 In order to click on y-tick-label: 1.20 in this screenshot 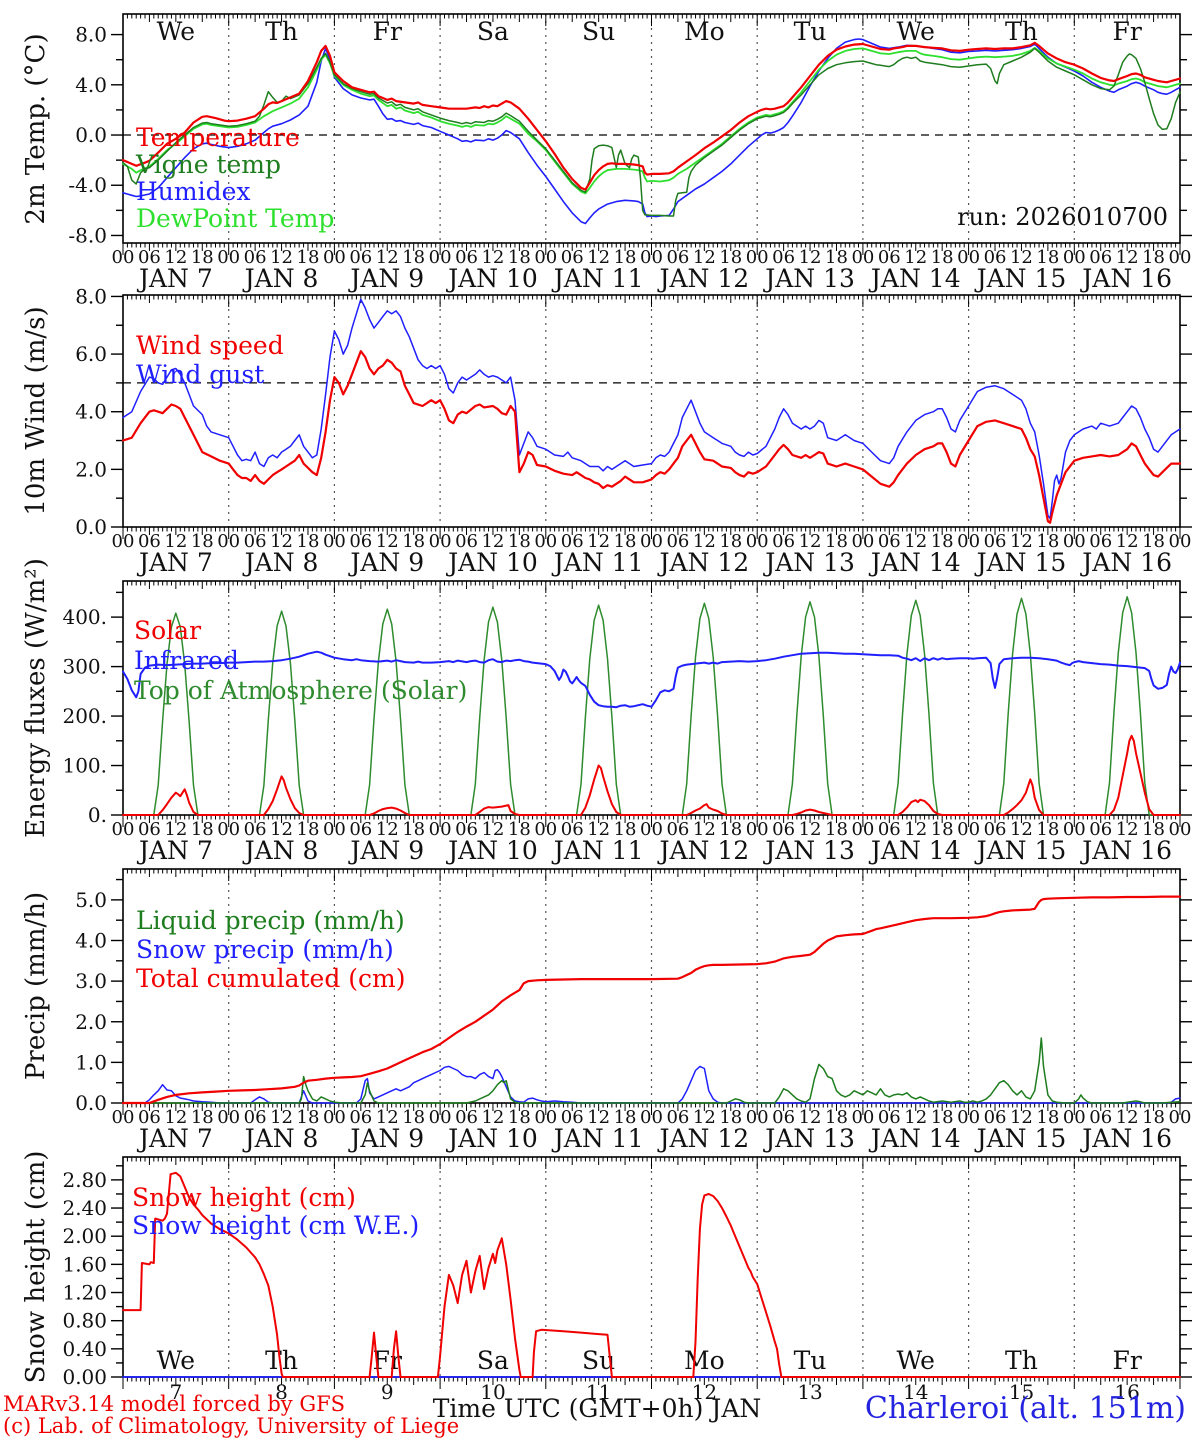, I will do `click(84, 1293)`.